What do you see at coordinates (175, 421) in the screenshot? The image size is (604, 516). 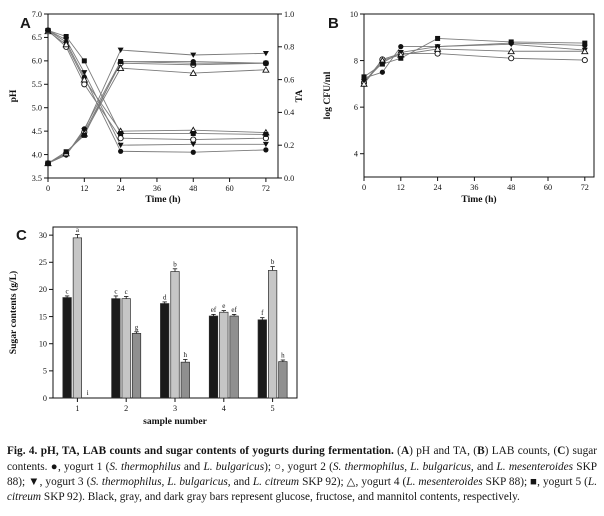 I see `svg-text: sample number` at bounding box center [175, 421].